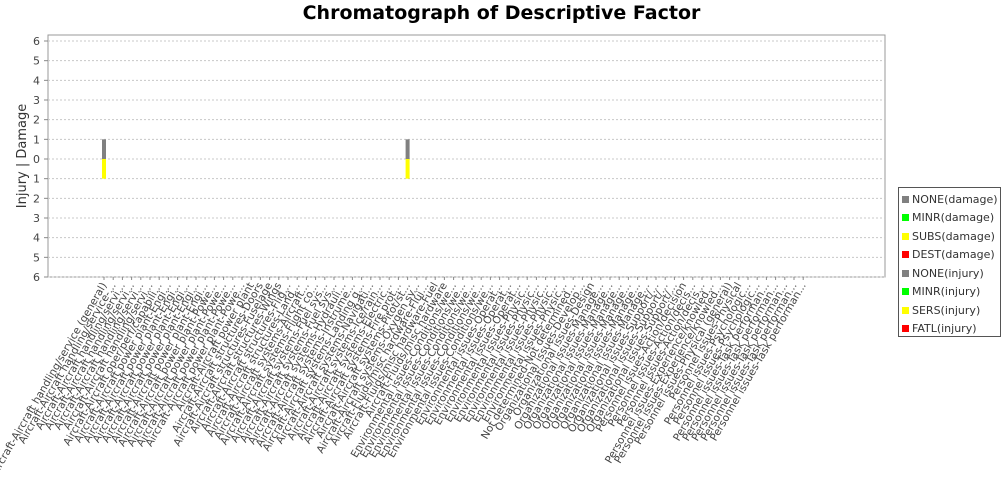  I want to click on legend-label: MINR(injury), so click(946, 292).